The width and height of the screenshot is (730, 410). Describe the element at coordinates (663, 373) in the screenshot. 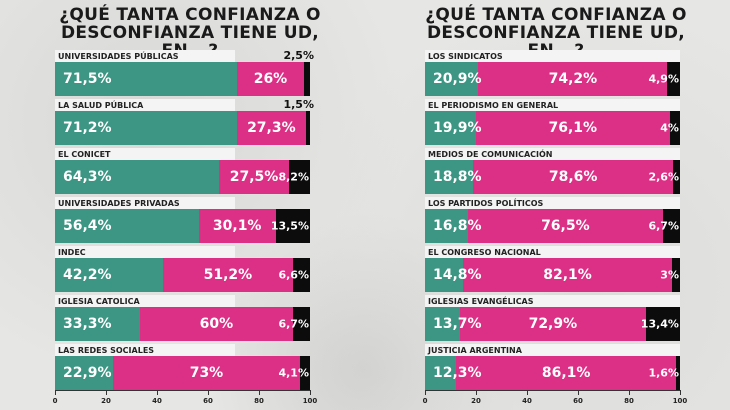

I see `data-label: 1,6%` at that location.